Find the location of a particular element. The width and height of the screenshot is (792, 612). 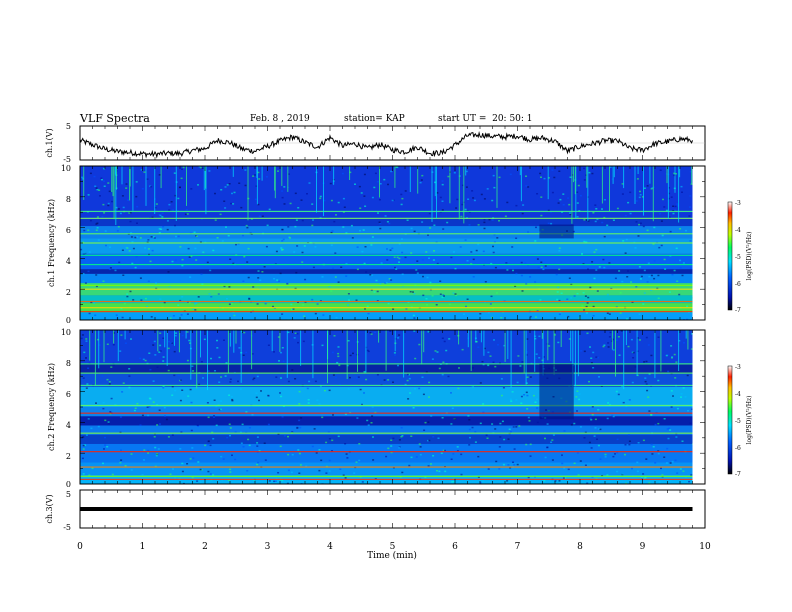

spectral-band is located at coordinates (386, 396).